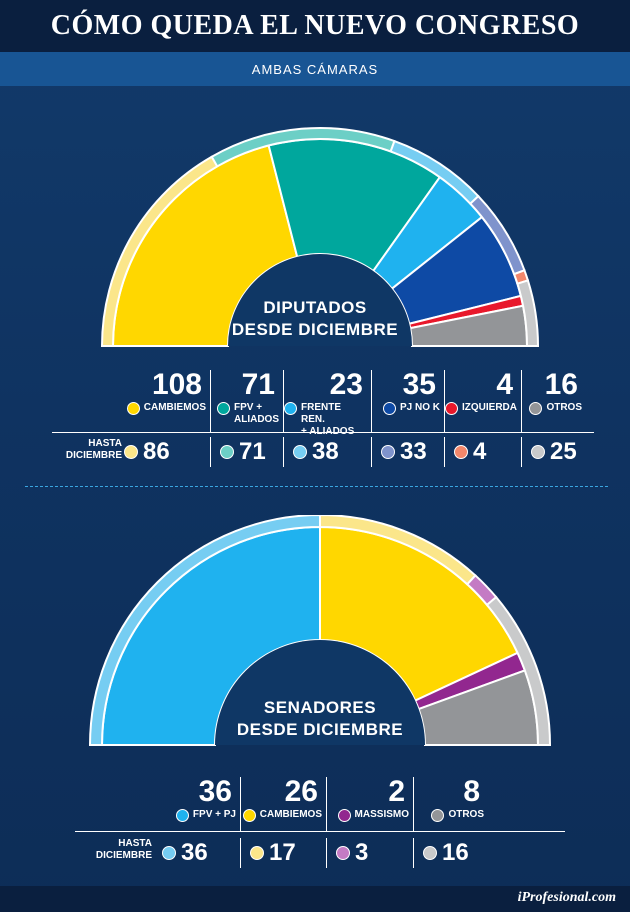 This screenshot has width=630, height=912. I want to click on diputados-party-name-line-2: ALIADOS, so click(256, 419).